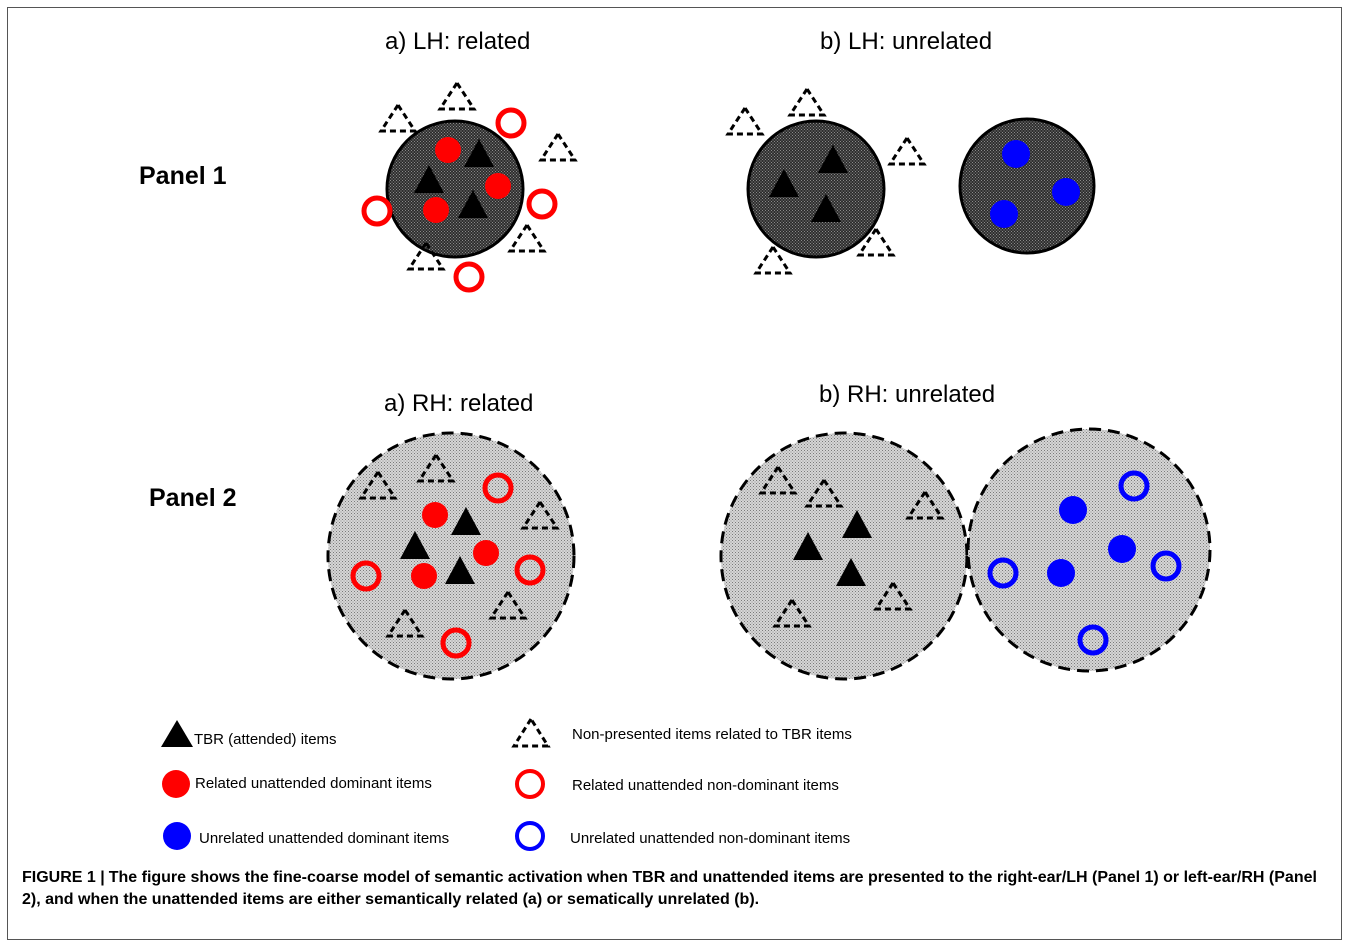 The image size is (1349, 947). Describe the element at coordinates (710, 838) in the screenshot. I see `legend-unrelated-nondominant-label: Unrelated unattended non-dominant items` at that location.